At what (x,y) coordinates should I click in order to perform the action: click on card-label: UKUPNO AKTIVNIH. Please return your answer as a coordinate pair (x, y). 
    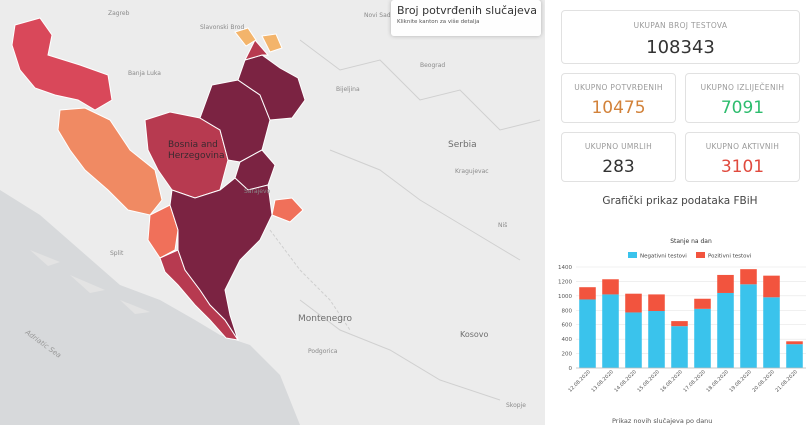
    Looking at the image, I should click on (742, 146).